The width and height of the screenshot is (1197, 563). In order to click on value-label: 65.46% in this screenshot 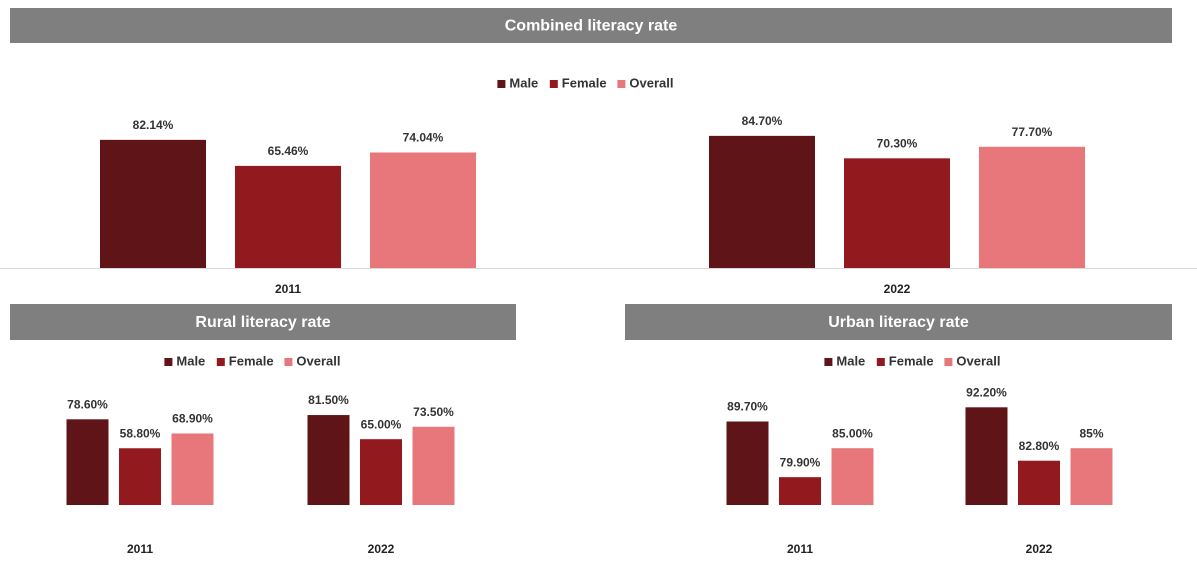, I will do `click(288, 151)`.